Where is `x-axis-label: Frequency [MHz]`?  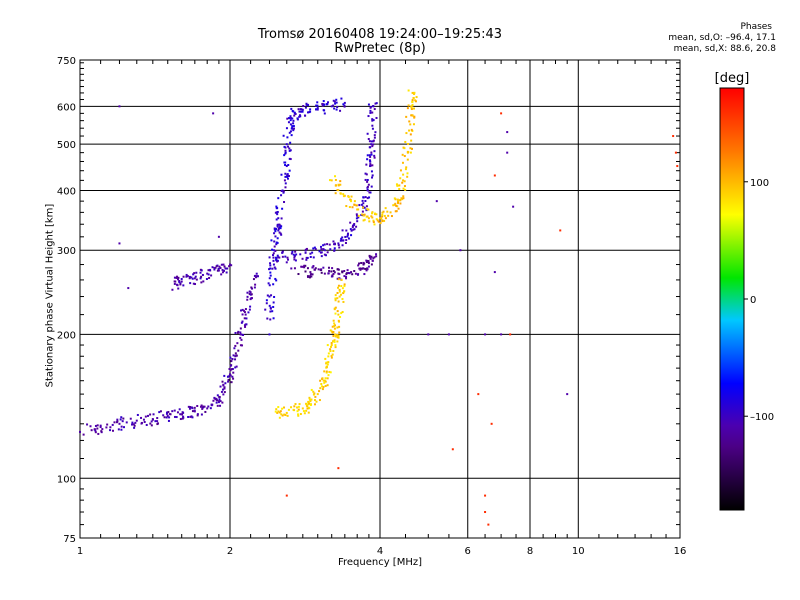
x-axis-label: Frequency [MHz] is located at coordinates (380, 562).